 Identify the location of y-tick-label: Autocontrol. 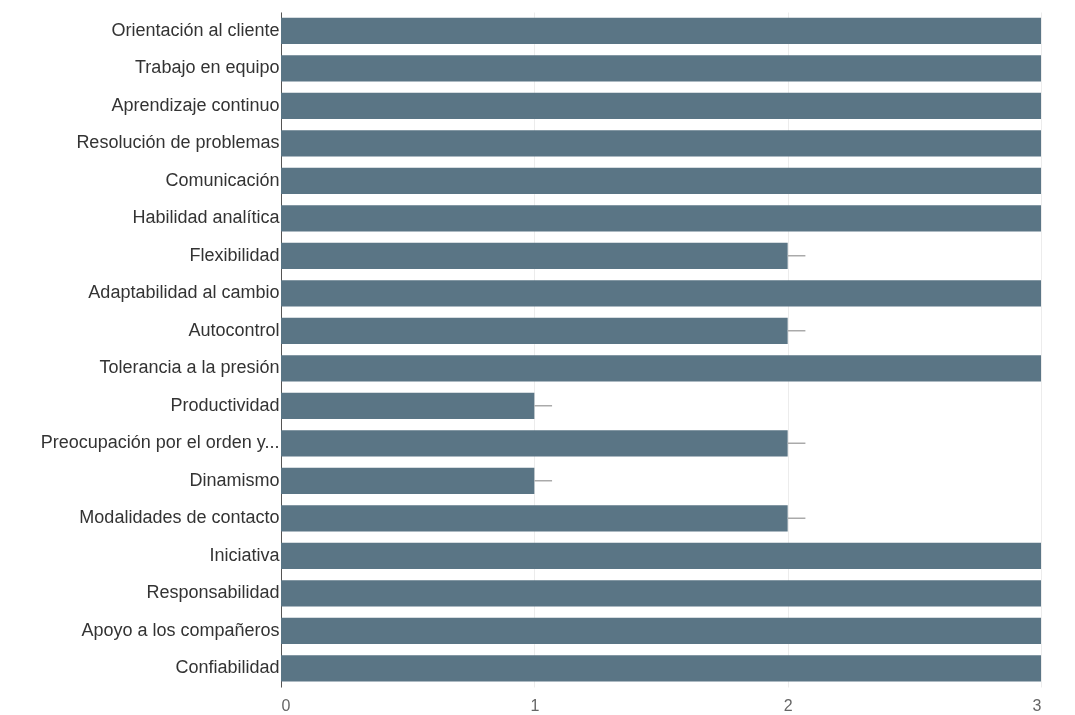
(234, 329).